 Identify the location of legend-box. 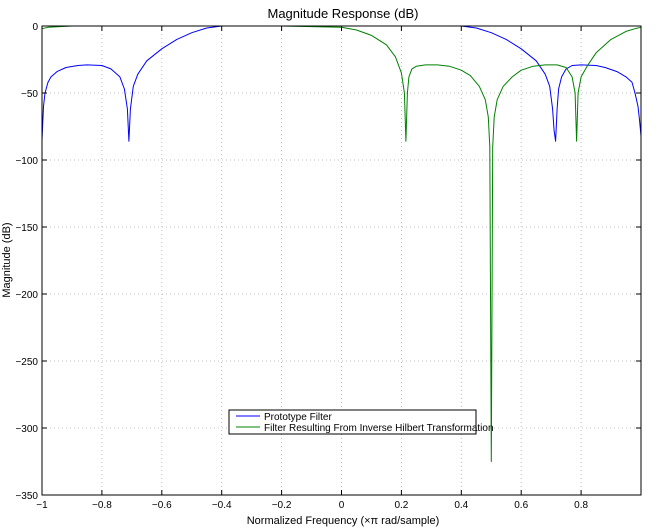
(352, 422).